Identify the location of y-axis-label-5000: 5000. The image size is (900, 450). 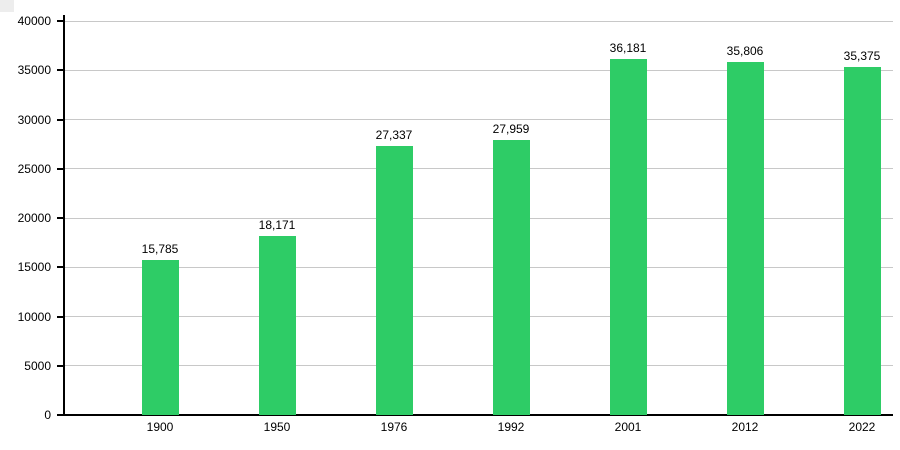
(37, 365).